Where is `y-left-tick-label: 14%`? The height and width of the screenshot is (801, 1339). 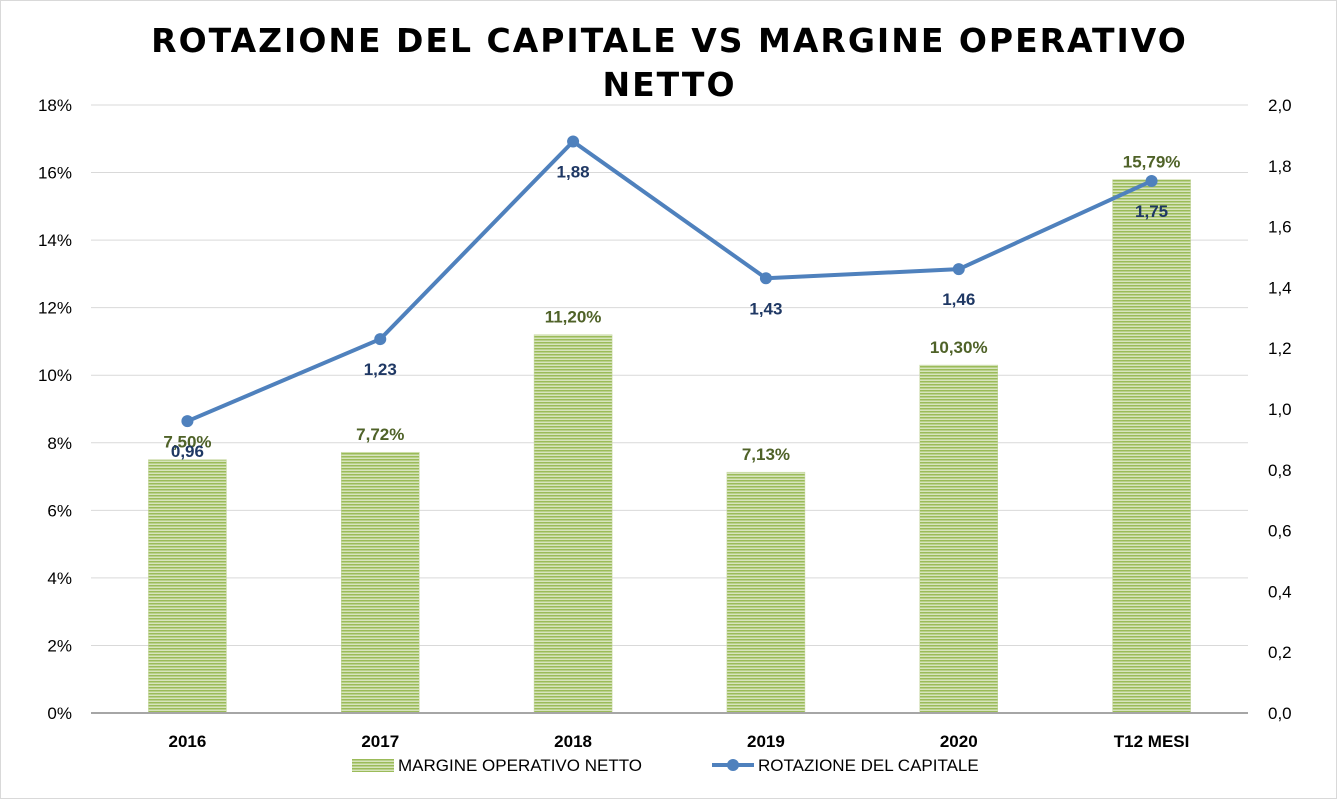
y-left-tick-label: 14% is located at coordinates (55, 240).